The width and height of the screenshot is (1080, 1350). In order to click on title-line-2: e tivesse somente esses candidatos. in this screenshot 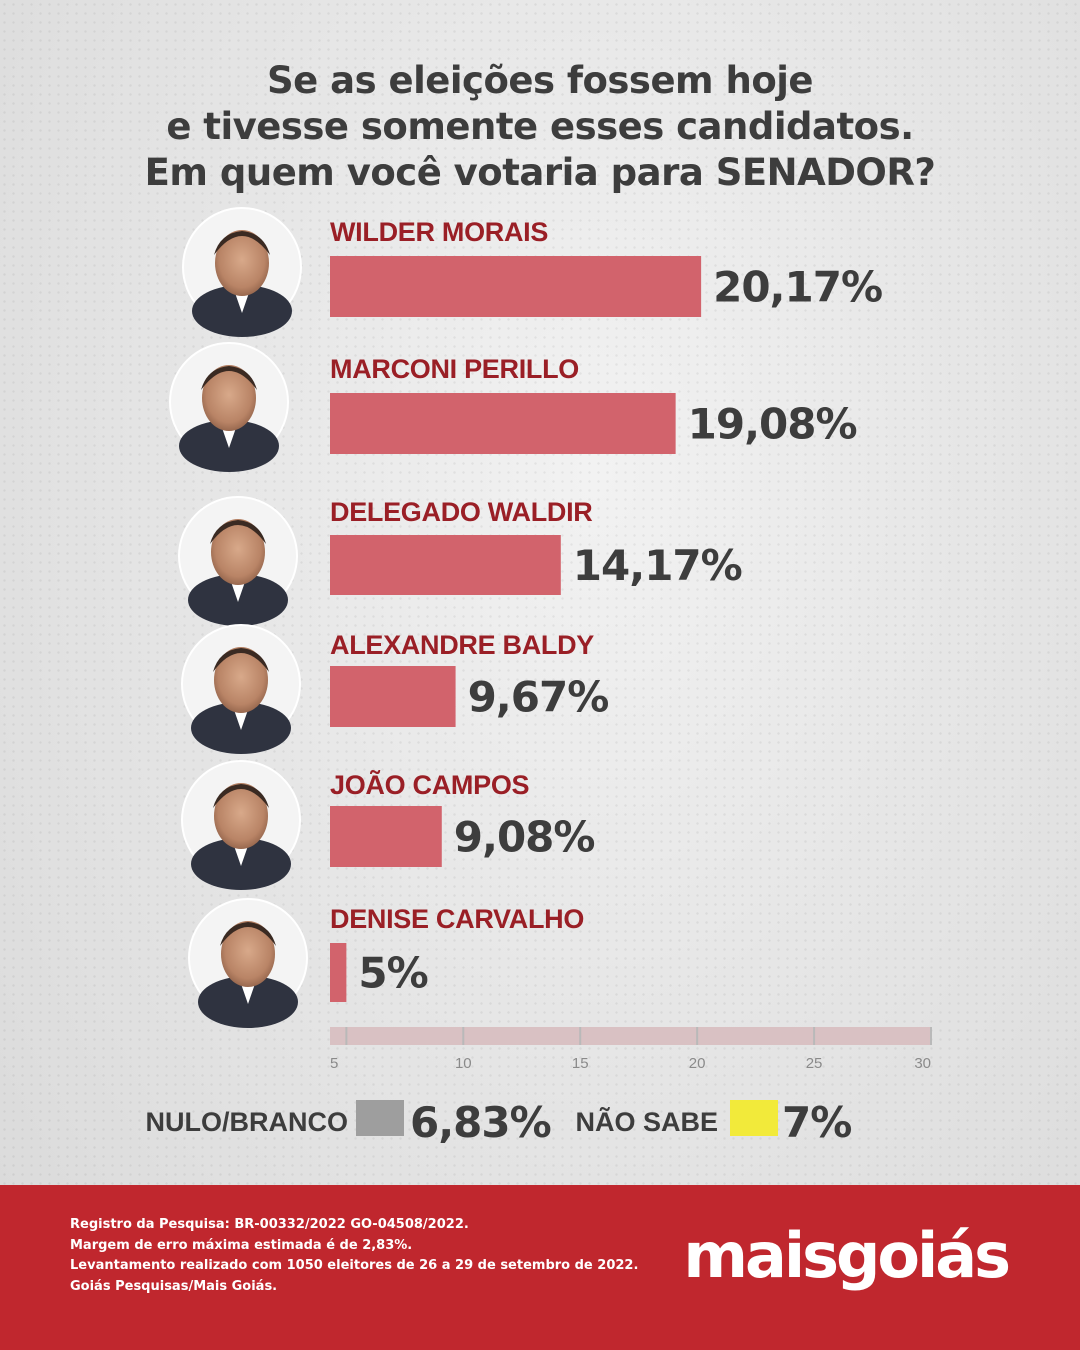, I will do `click(540, 126)`.